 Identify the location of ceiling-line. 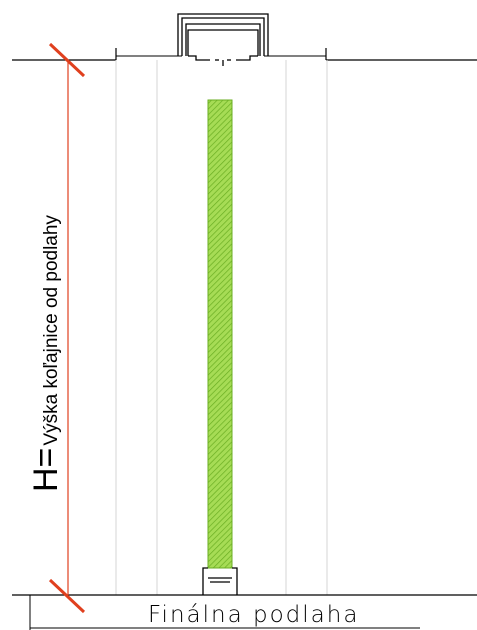
(244, 54).